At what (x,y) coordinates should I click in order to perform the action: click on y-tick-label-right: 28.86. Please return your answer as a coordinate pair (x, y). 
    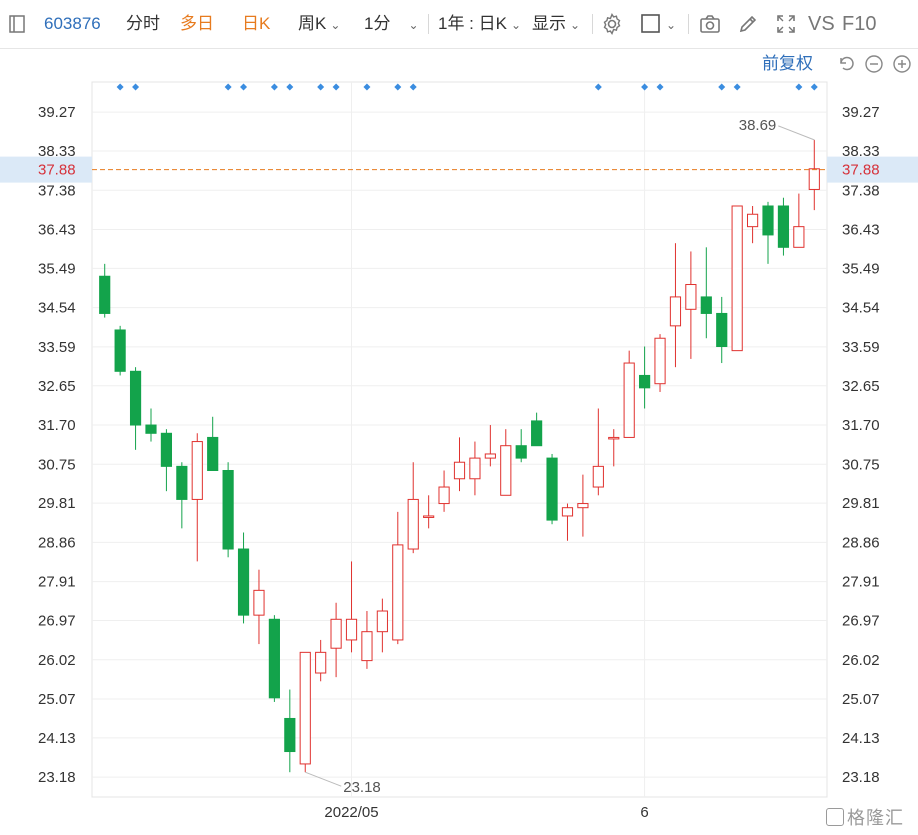
    Looking at the image, I should click on (861, 542).